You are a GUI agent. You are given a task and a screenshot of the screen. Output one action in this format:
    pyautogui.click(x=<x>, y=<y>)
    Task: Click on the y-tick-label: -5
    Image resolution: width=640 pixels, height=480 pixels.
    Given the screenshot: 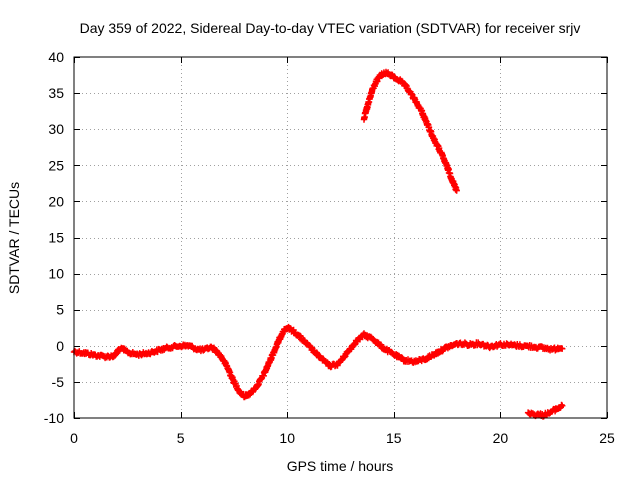 What is the action you would take?
    pyautogui.click(x=58, y=382)
    